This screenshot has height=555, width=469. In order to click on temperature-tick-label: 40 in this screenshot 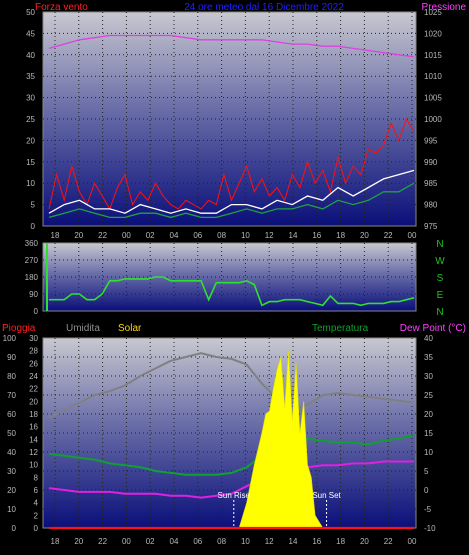, I will do `click(428, 338)`.